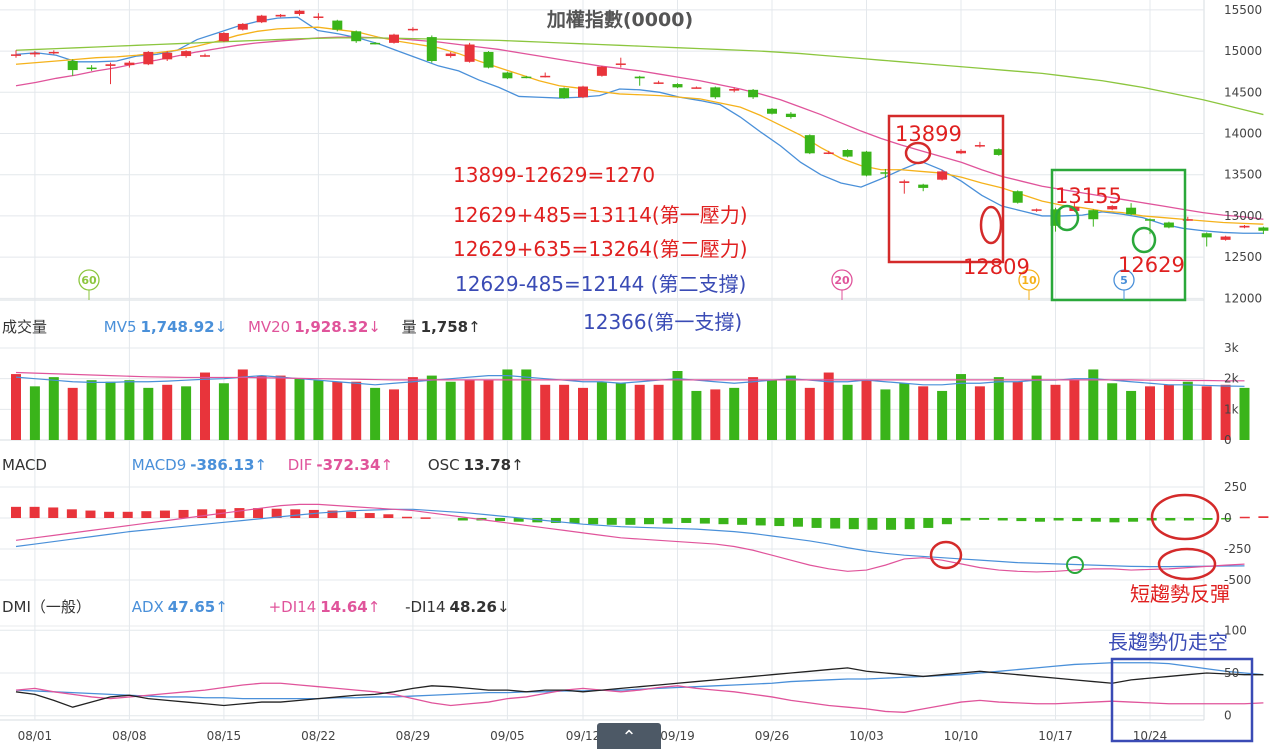 The width and height of the screenshot is (1269, 753). What do you see at coordinates (35, 736) in the screenshot?
I see `x-tick-label: 08/01` at bounding box center [35, 736].